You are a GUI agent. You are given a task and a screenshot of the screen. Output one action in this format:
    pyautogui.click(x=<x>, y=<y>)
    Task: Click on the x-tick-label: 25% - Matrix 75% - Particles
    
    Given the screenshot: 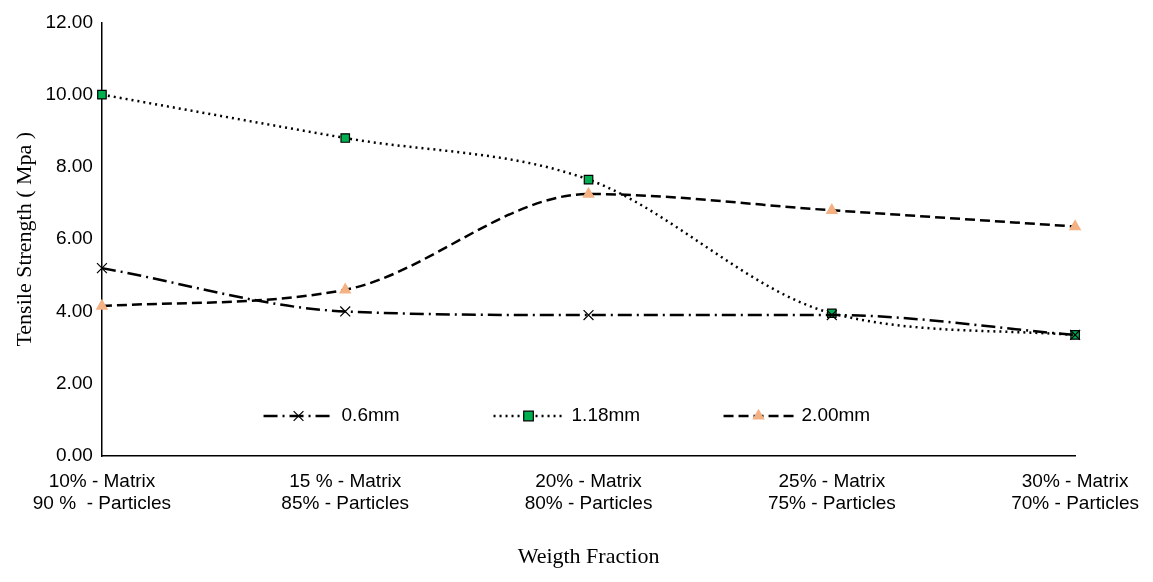 What is the action you would take?
    pyautogui.click(x=831, y=491)
    